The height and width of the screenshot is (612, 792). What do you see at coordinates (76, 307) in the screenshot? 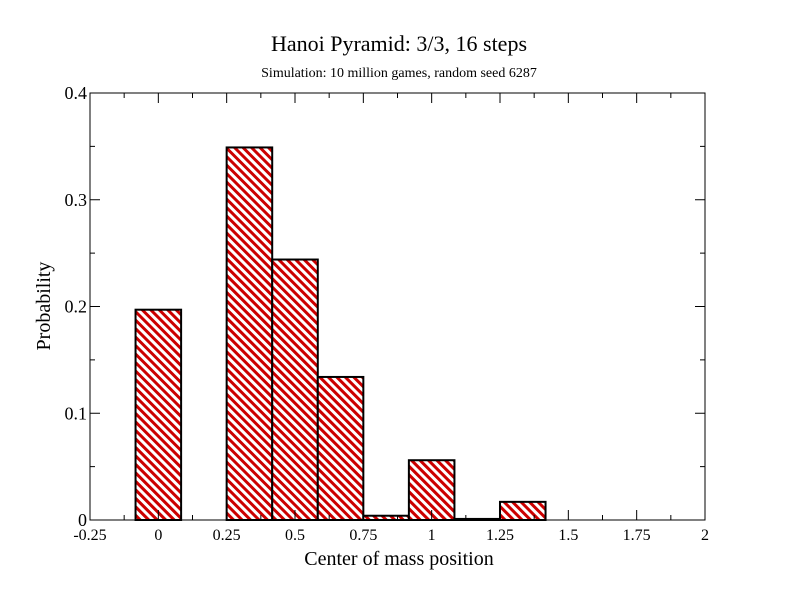
I see `y-tick-label-2: 0.2` at bounding box center [76, 307].